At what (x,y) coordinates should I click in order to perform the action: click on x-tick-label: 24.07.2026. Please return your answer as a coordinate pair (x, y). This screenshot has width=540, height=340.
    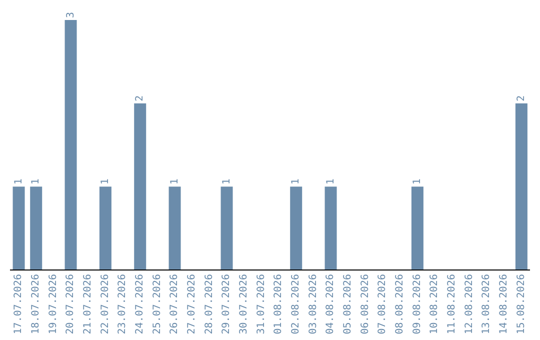
    Looking at the image, I should click on (140, 304).